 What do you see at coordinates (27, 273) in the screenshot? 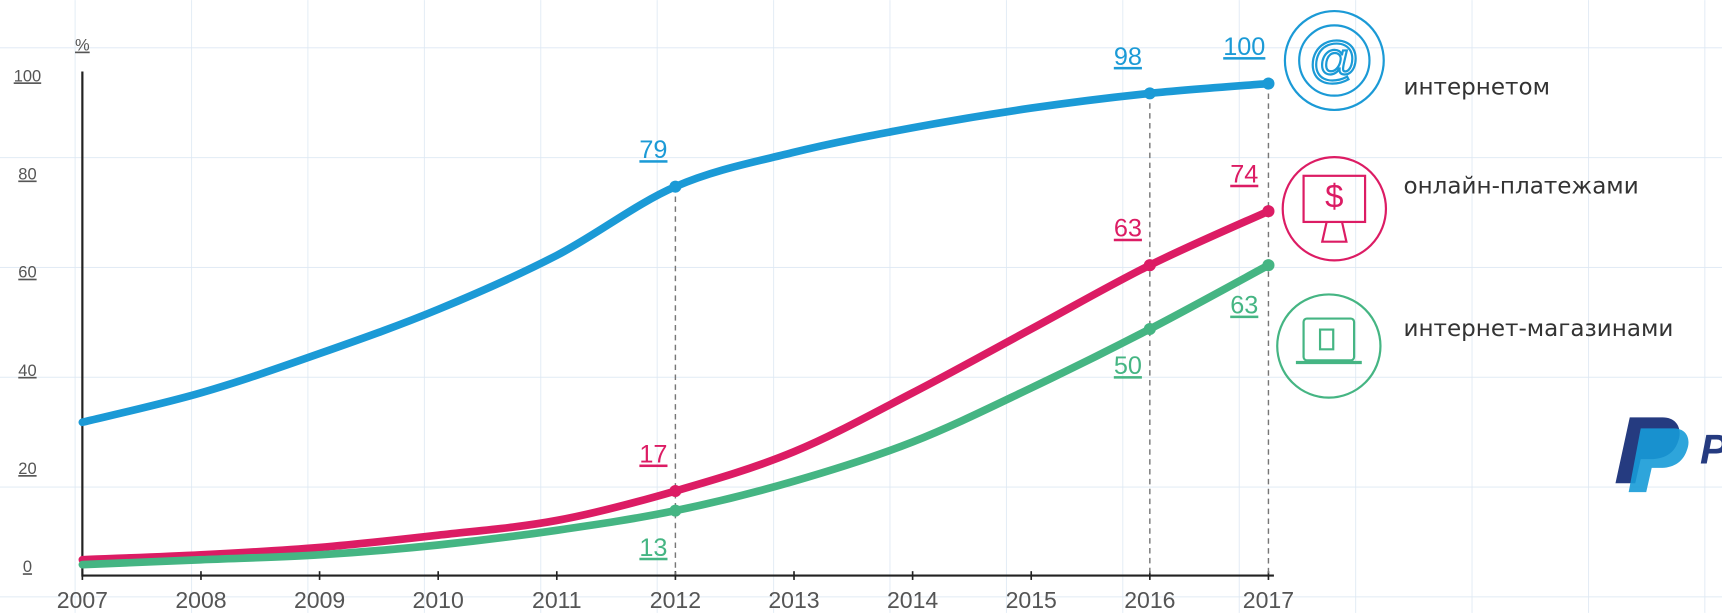
I see `y-tick-label: 60` at bounding box center [27, 273].